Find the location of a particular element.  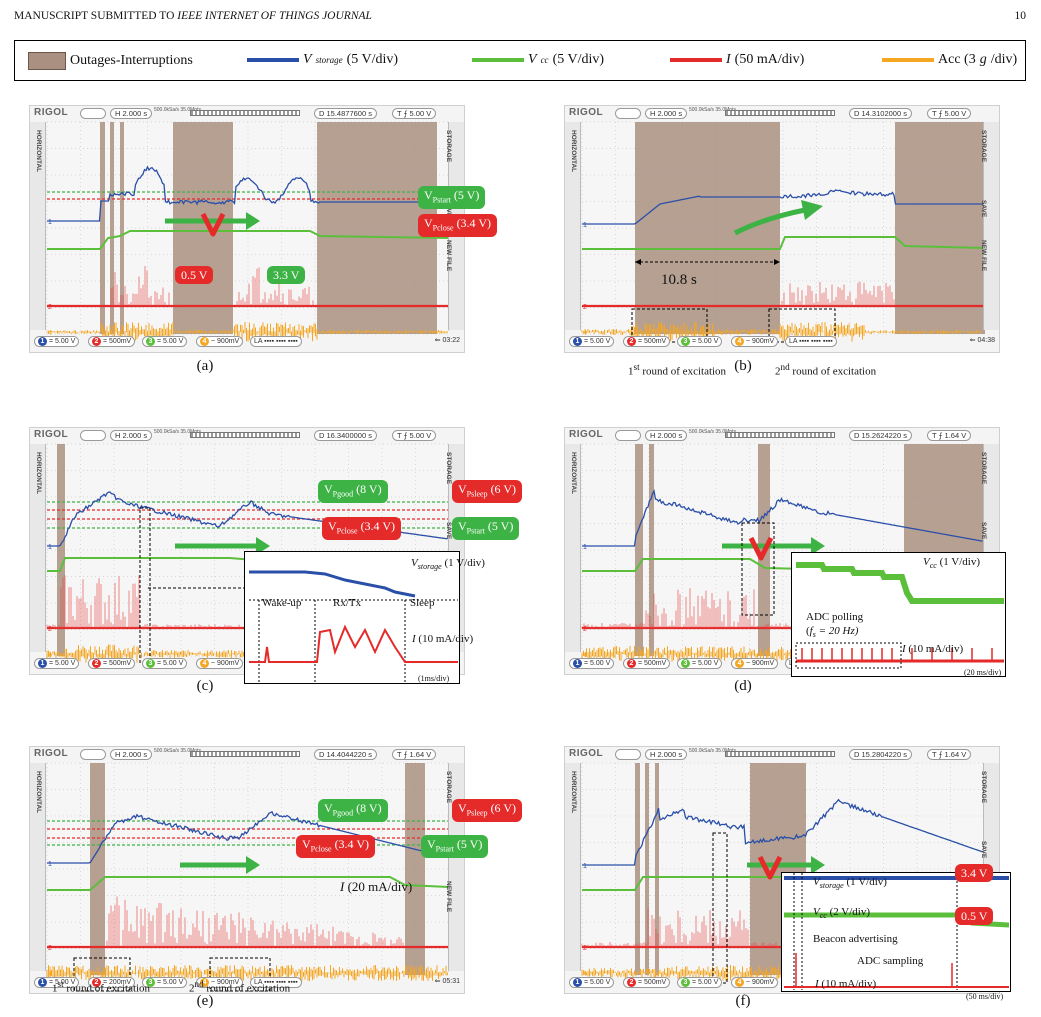

vpsleep-tag: VPsleep (6 V) is located at coordinates (487, 811).